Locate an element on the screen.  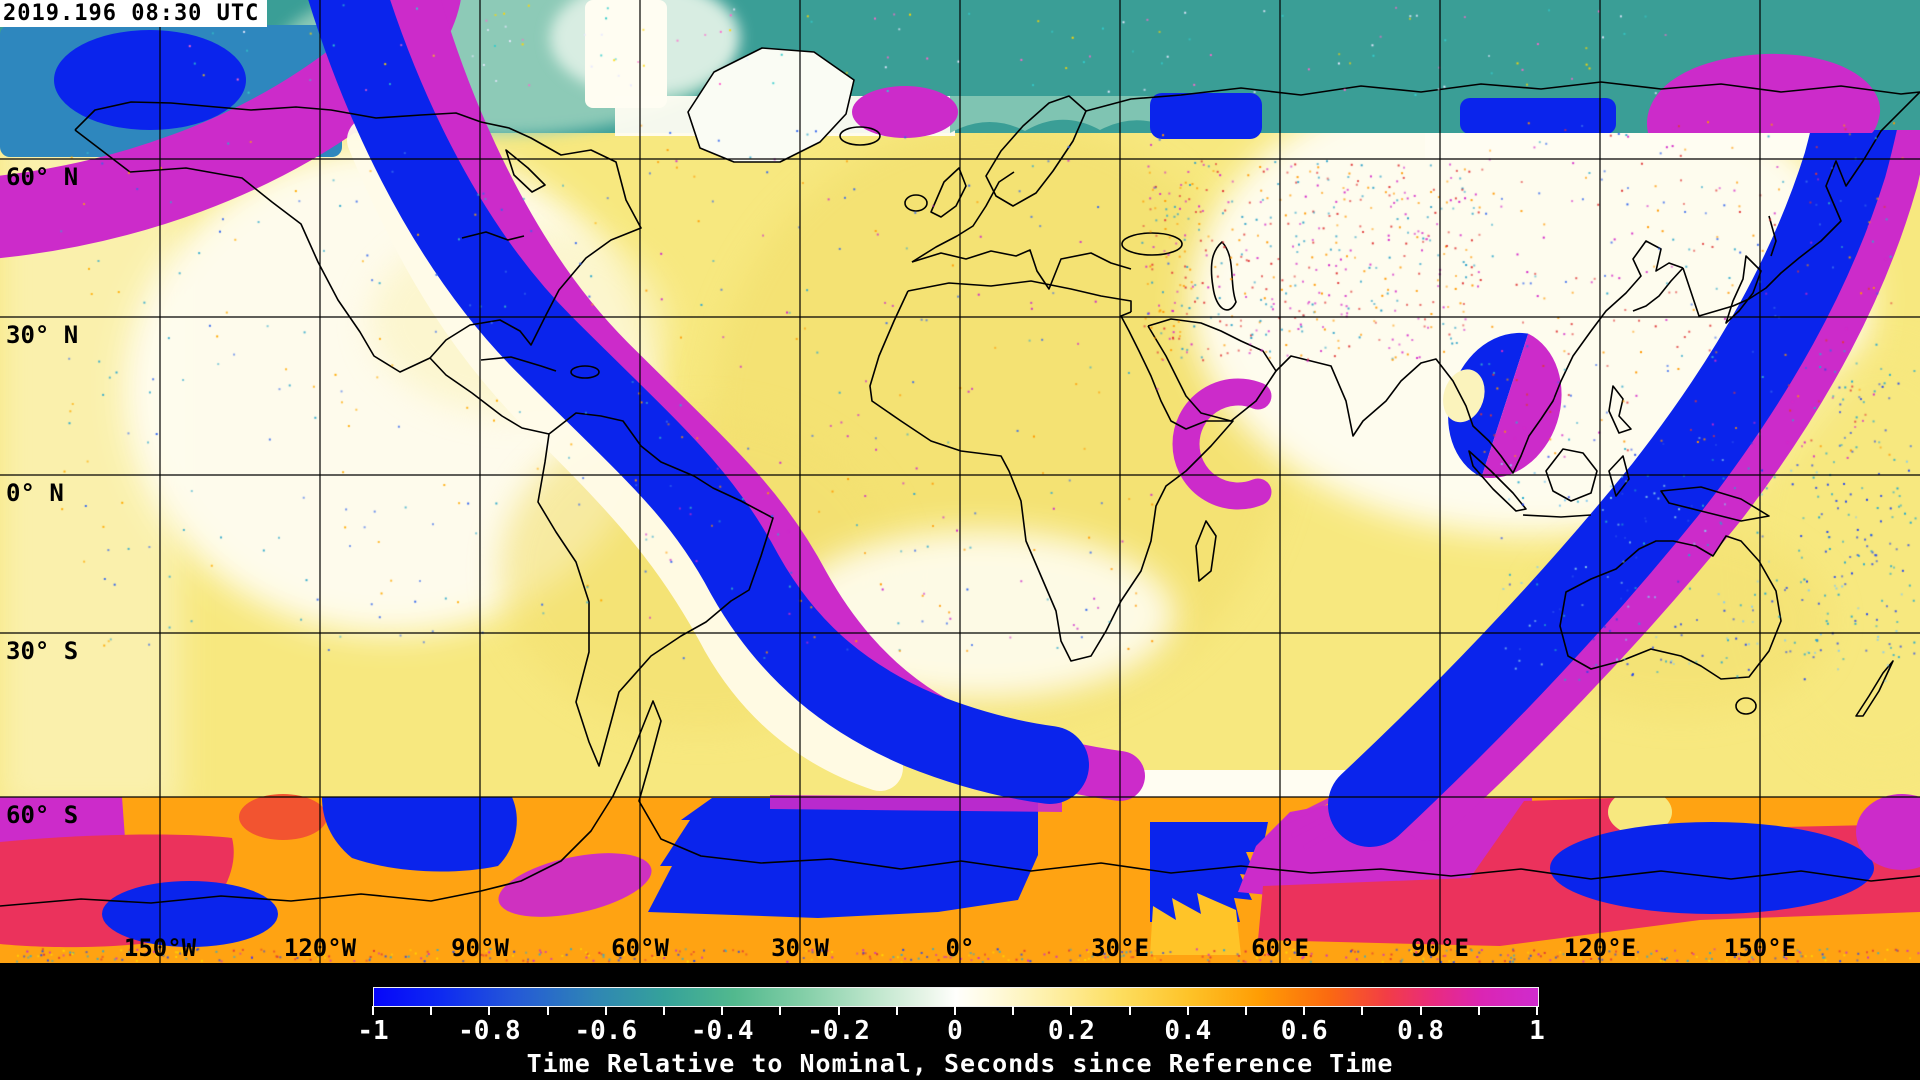
lon-label: 150°E is located at coordinates (1760, 948).